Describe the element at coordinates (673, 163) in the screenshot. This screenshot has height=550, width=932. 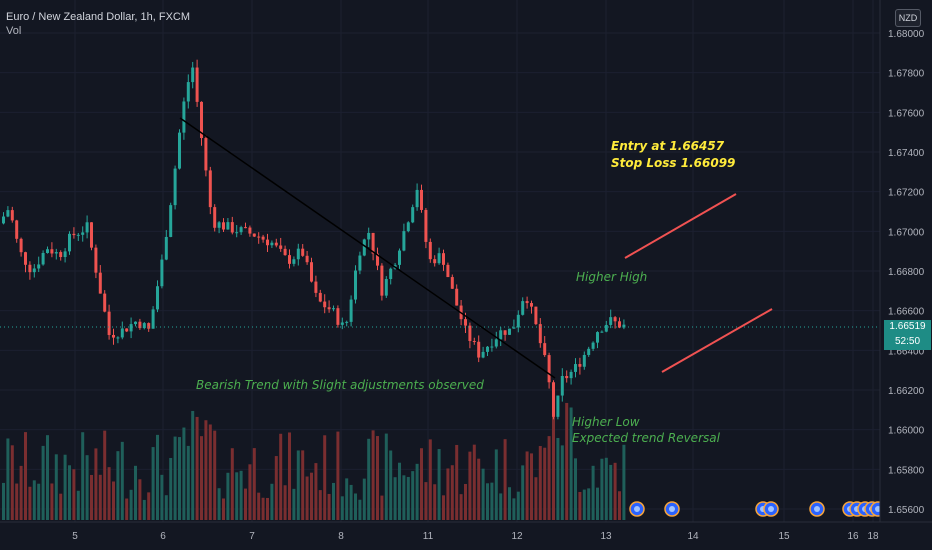
I see `stop-loss-annotation: Stop Loss 1.66099` at that location.